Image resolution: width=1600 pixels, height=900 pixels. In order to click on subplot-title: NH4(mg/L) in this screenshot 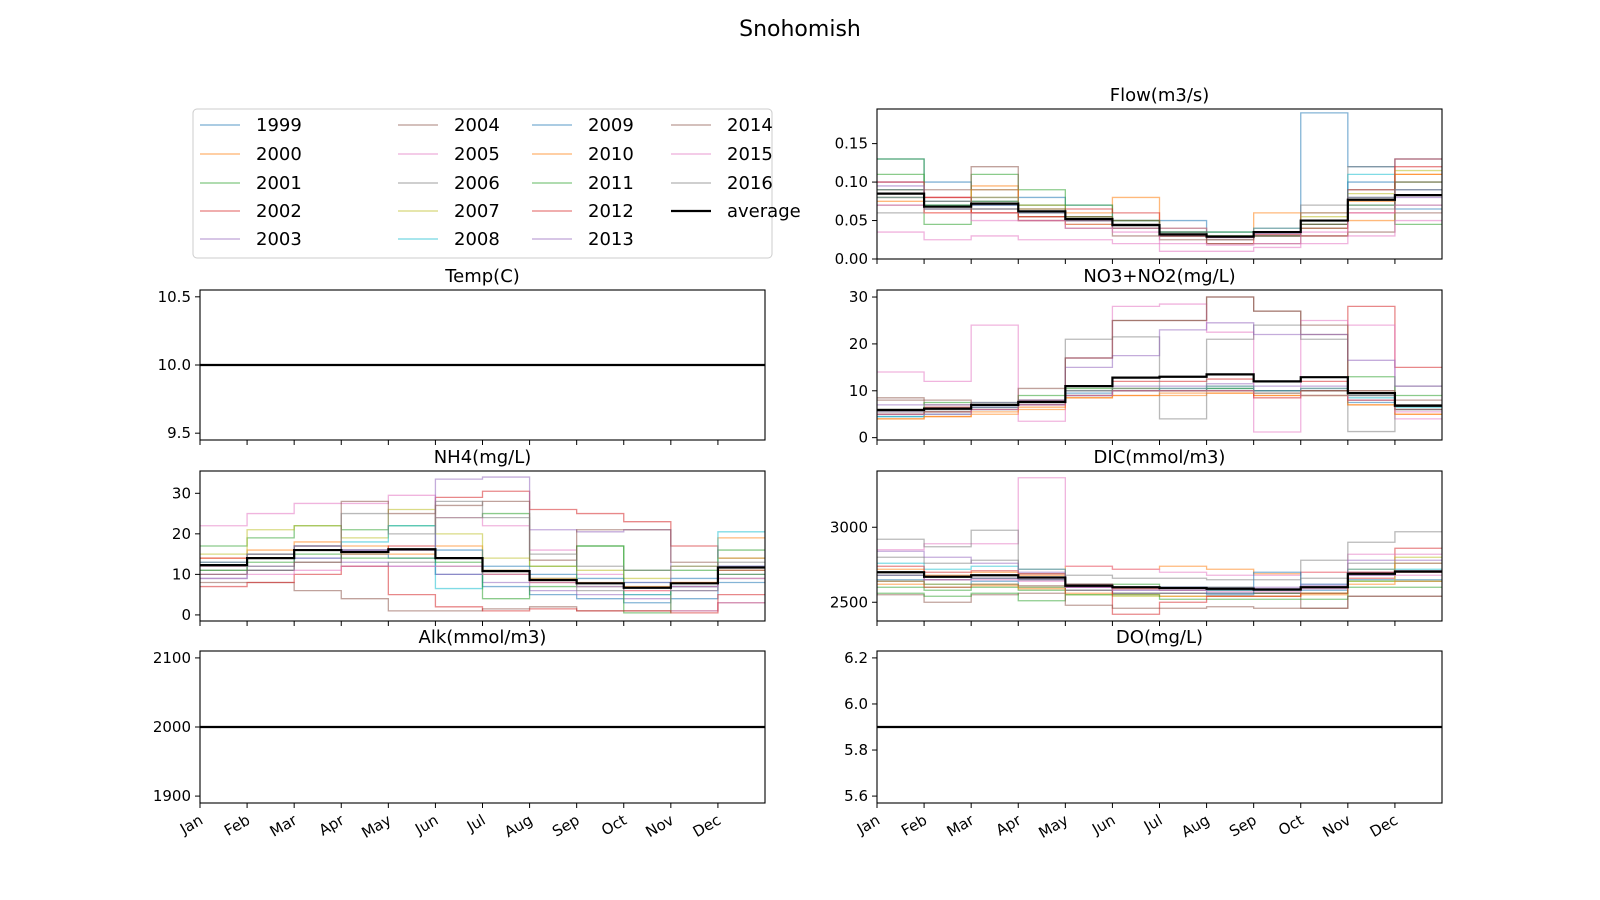, I will do `click(483, 457)`.